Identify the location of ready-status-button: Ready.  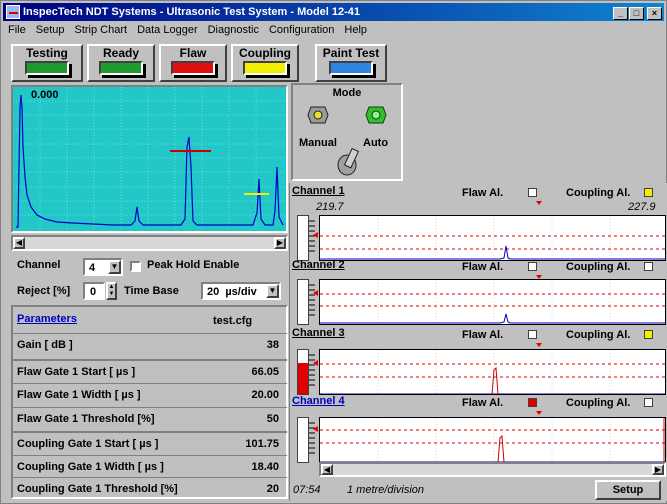
(121, 63).